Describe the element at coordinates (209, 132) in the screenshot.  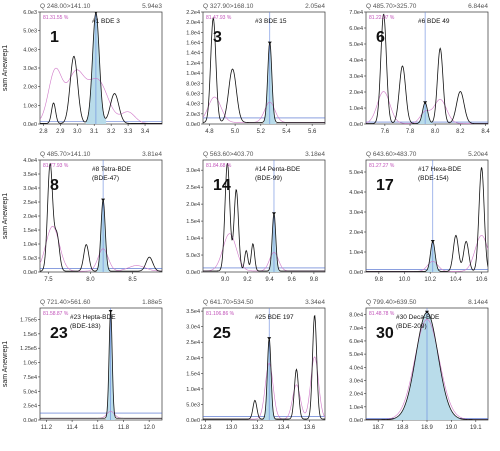
I see `x-tick-label: 4.8` at that location.